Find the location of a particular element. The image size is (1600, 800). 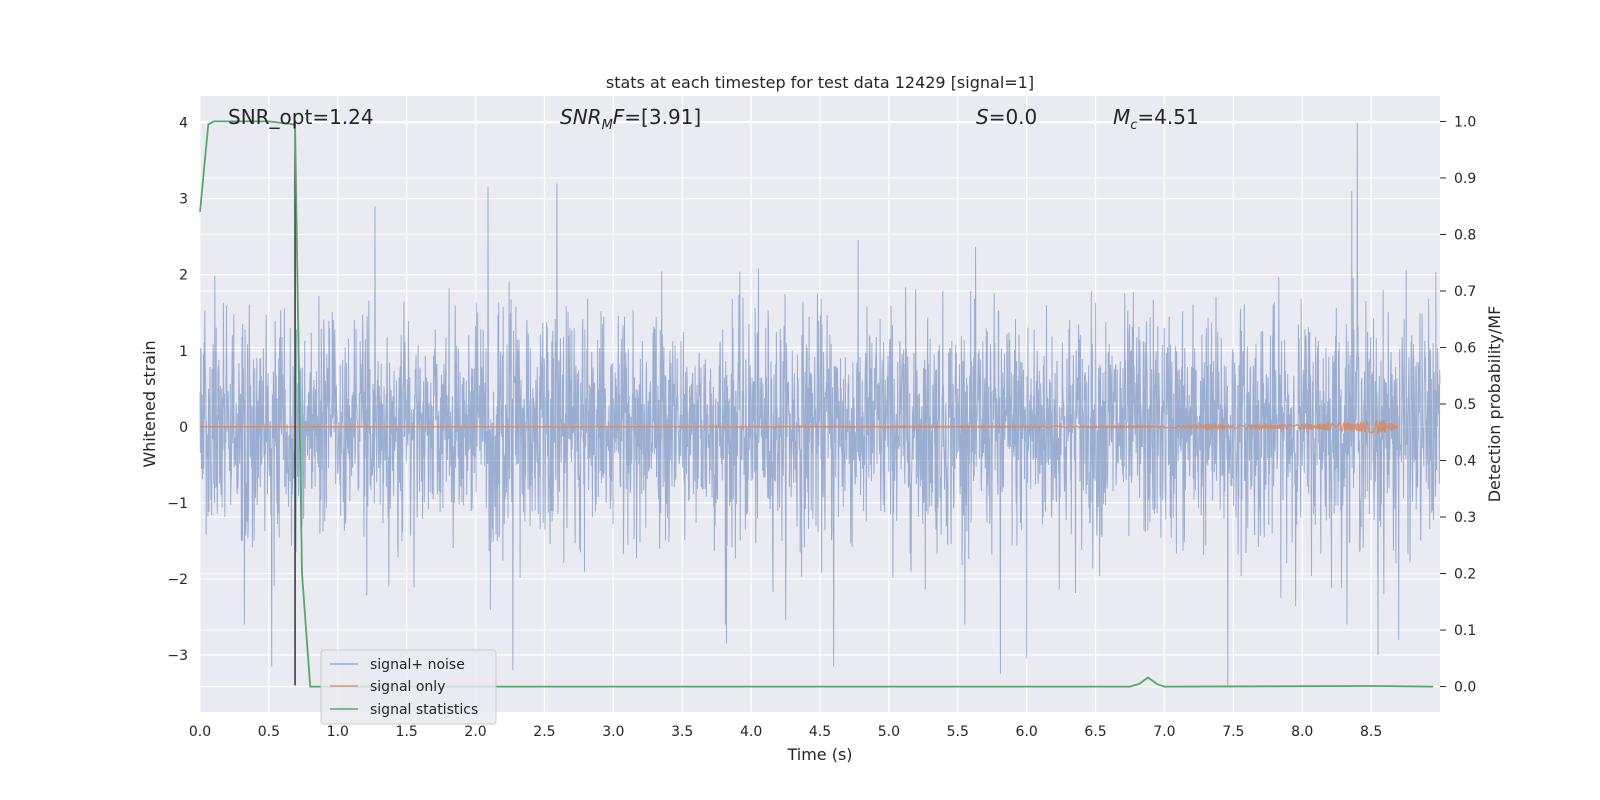

x-tick-label: 7.5 is located at coordinates (1233, 732).